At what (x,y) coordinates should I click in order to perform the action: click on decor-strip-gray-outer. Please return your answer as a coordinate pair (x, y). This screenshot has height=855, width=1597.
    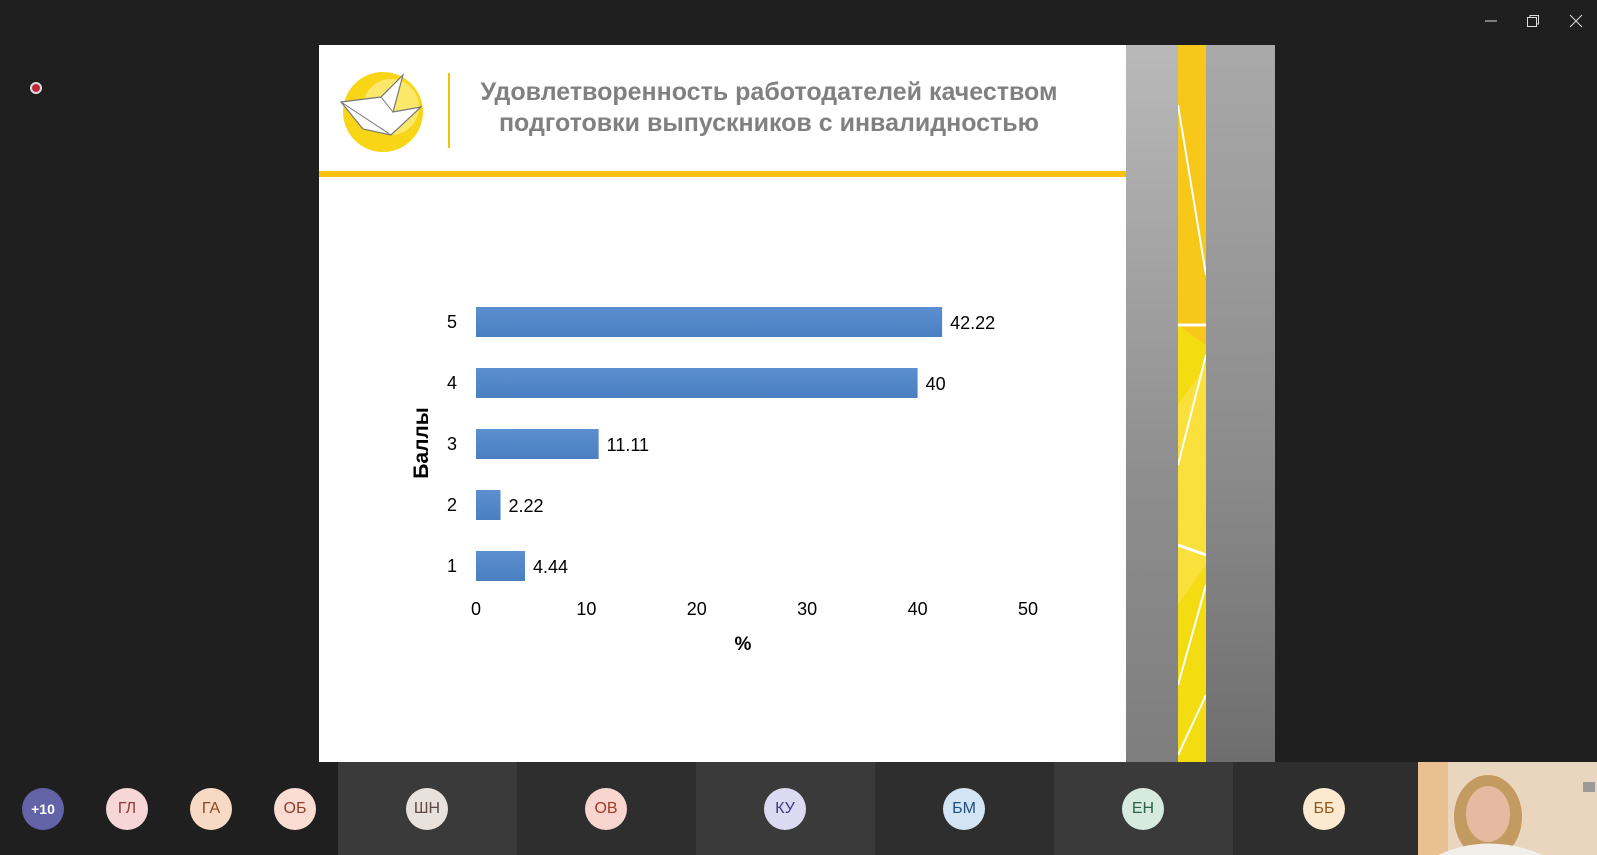
    Looking at the image, I should click on (1240, 403).